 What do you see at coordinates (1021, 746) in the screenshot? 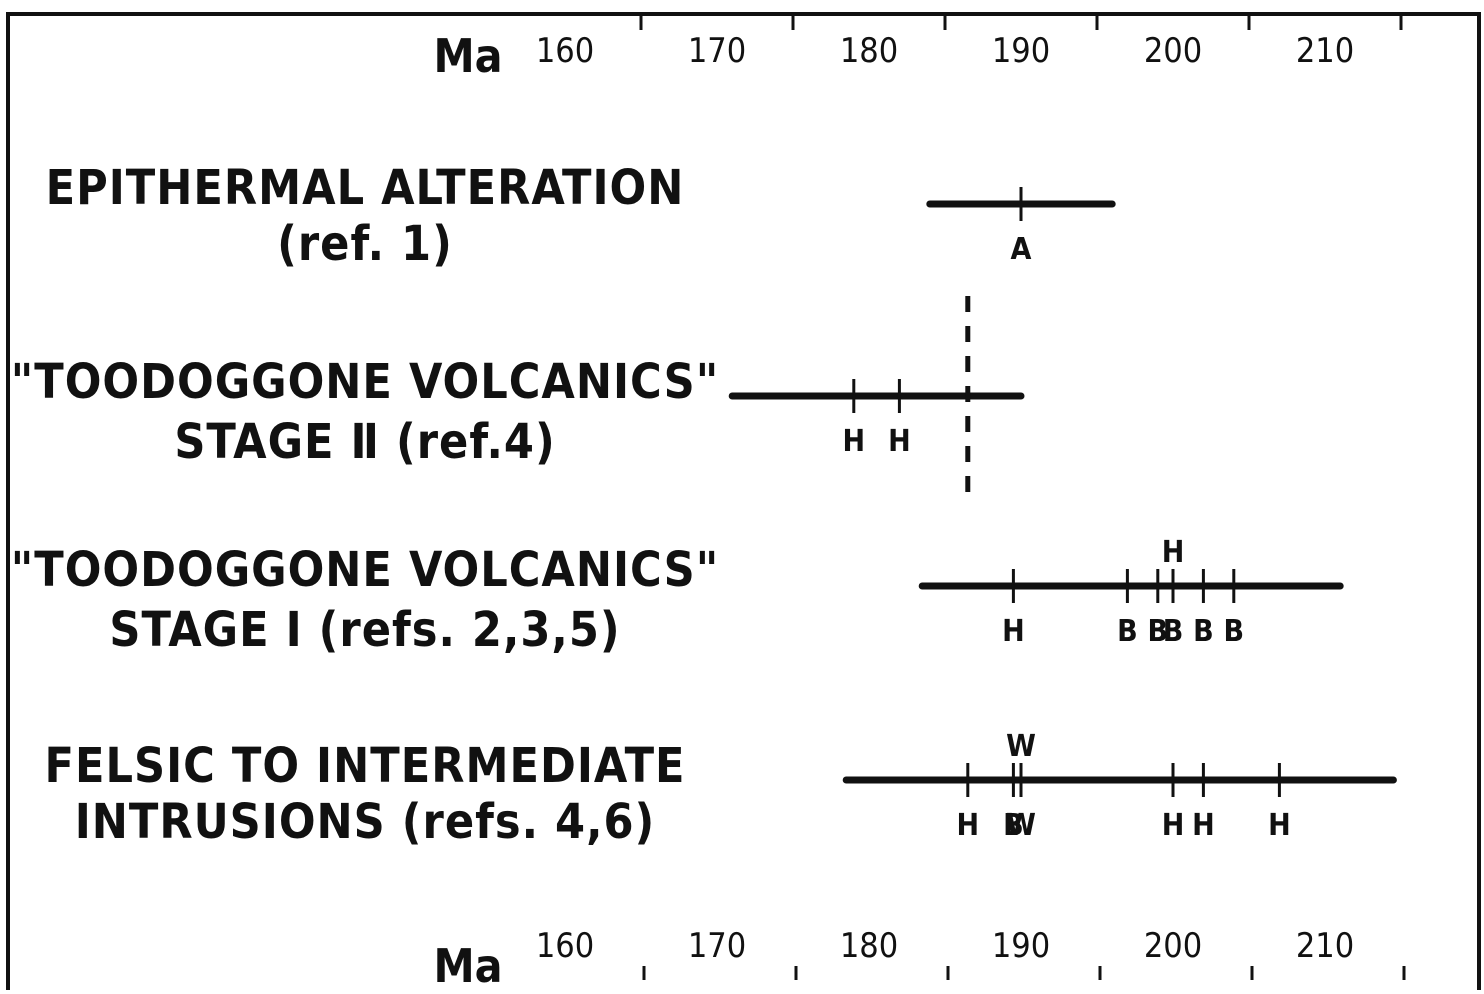
I see `method-label-above: W` at bounding box center [1021, 746].